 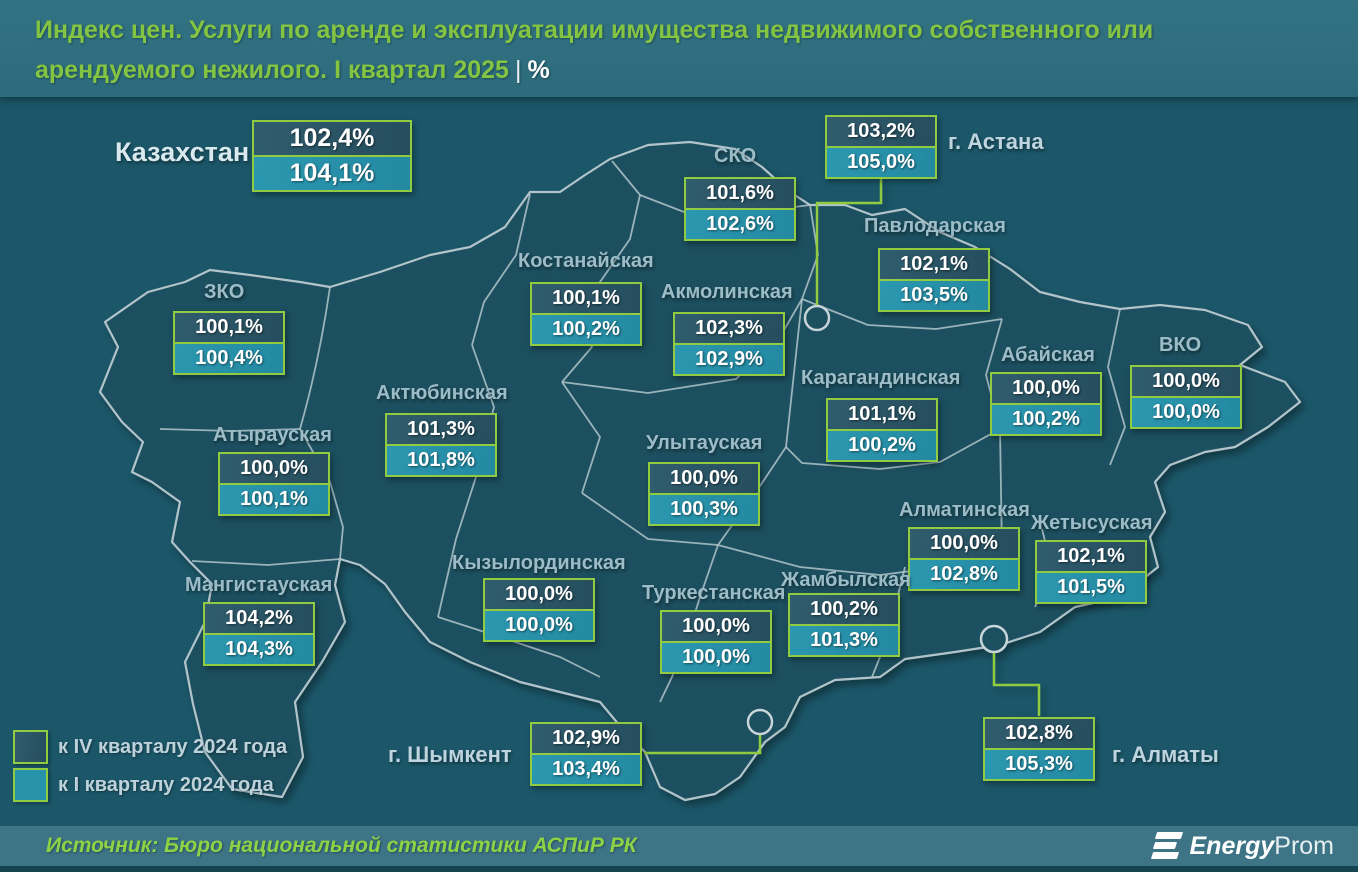 I want to click on city-markers, so click(x=877, y=520).